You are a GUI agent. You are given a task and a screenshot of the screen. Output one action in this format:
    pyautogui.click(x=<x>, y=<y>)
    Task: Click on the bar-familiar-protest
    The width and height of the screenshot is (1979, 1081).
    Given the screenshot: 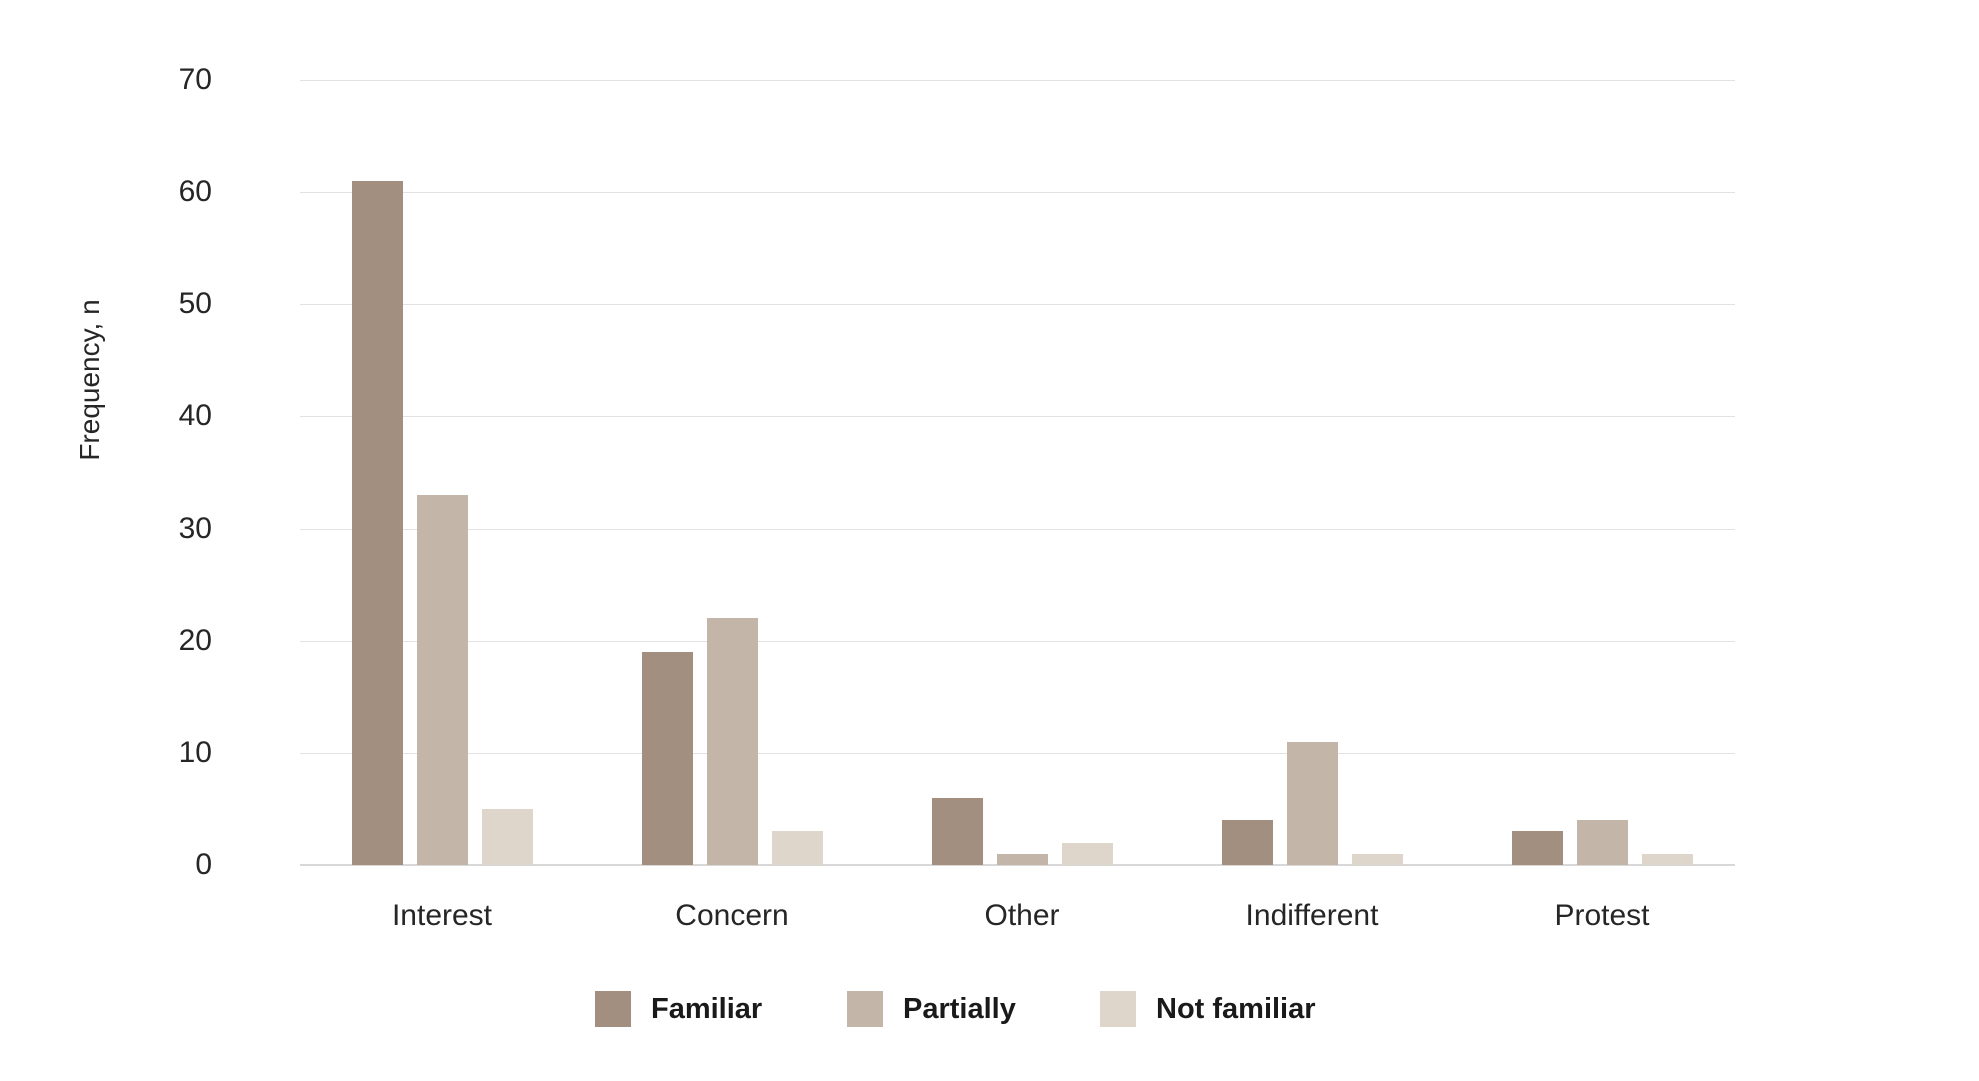 What is the action you would take?
    pyautogui.click(x=1537, y=848)
    